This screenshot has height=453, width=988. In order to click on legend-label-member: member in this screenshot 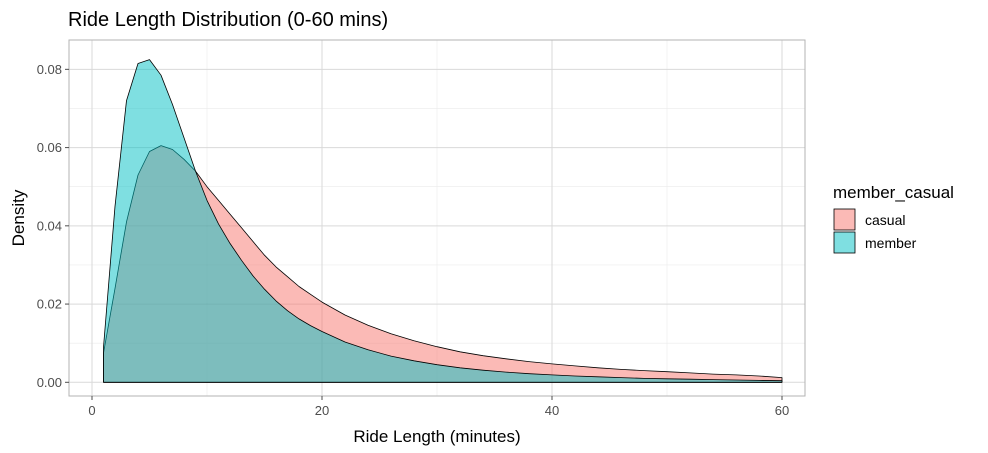, I will do `click(891, 243)`.